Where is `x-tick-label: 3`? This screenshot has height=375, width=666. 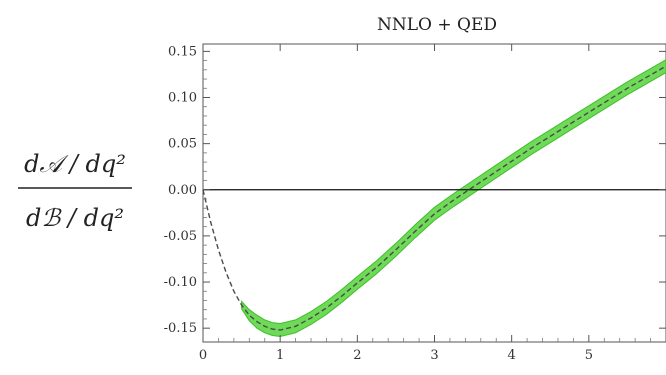
x-tick-label: 3 is located at coordinates (434, 355).